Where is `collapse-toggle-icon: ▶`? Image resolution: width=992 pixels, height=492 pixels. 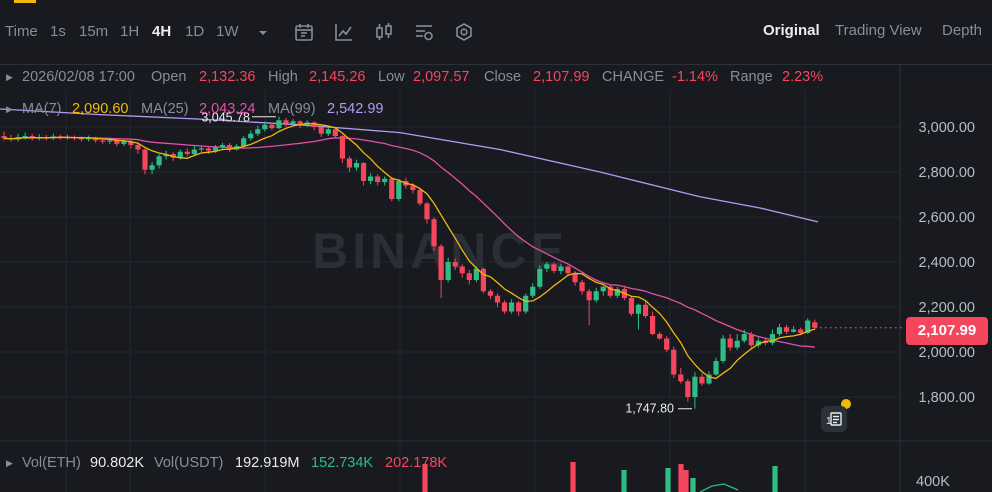
collapse-toggle-icon: ▶ is located at coordinates (9, 77).